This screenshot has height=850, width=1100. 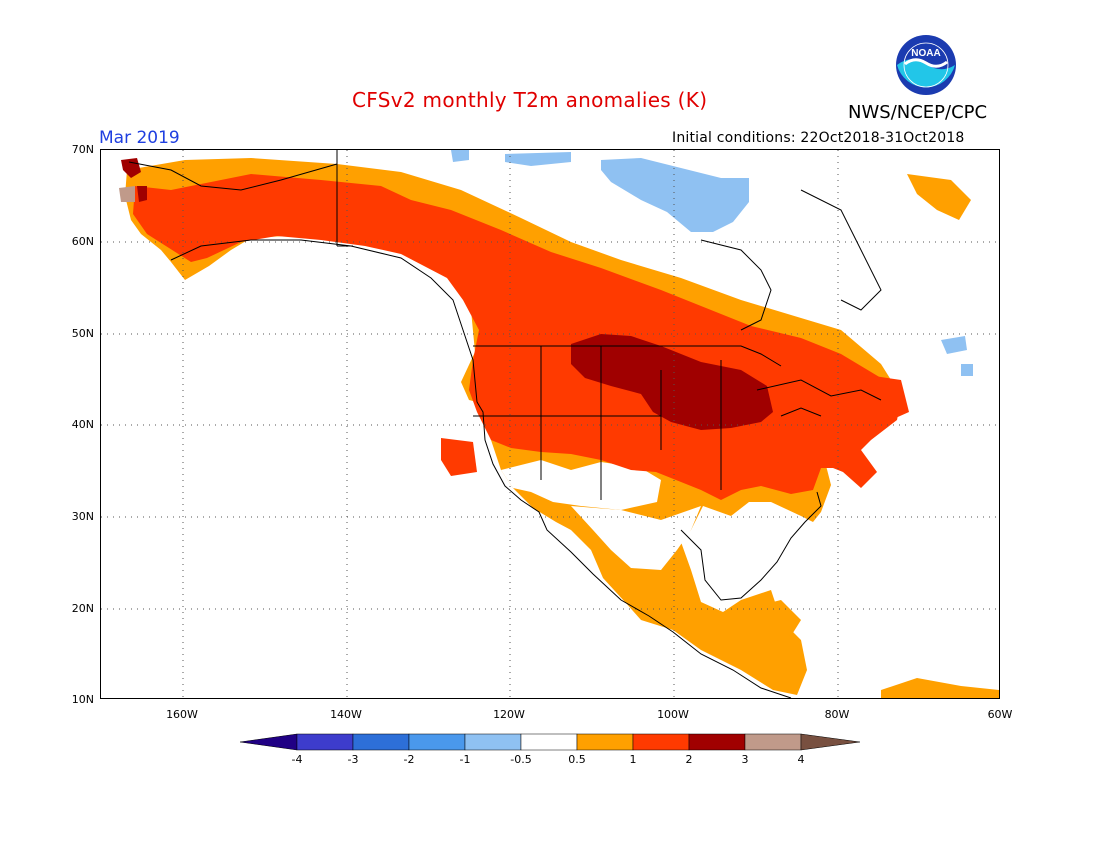 What do you see at coordinates (925, 53) in the screenshot?
I see `noaa-logo-text: NOAA` at bounding box center [925, 53].